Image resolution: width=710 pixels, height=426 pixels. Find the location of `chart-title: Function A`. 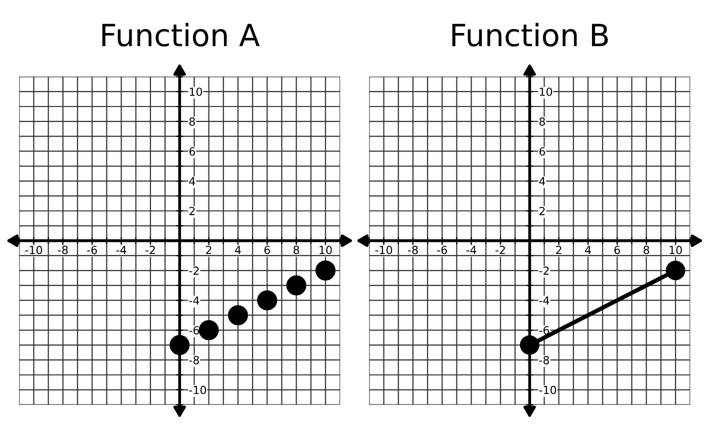

chart-title: Function A is located at coordinates (181, 34).